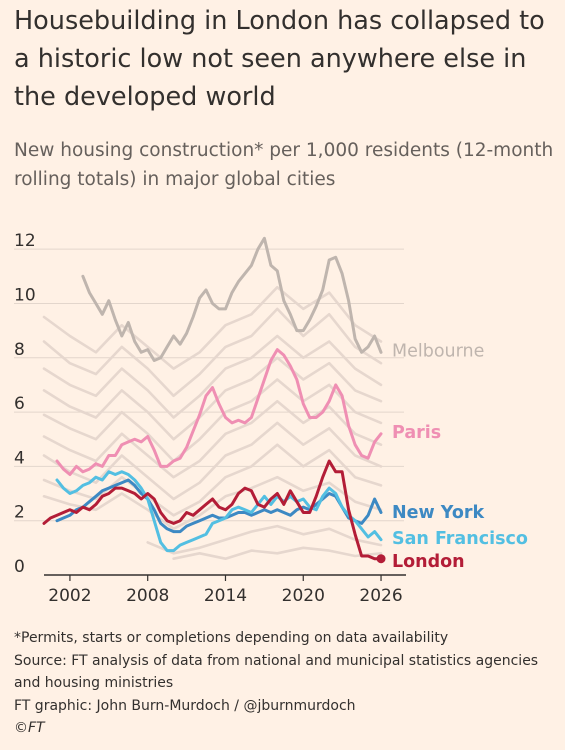  Describe the element at coordinates (380, 596) in the screenshot. I see `x-tick-label: 2026` at that location.